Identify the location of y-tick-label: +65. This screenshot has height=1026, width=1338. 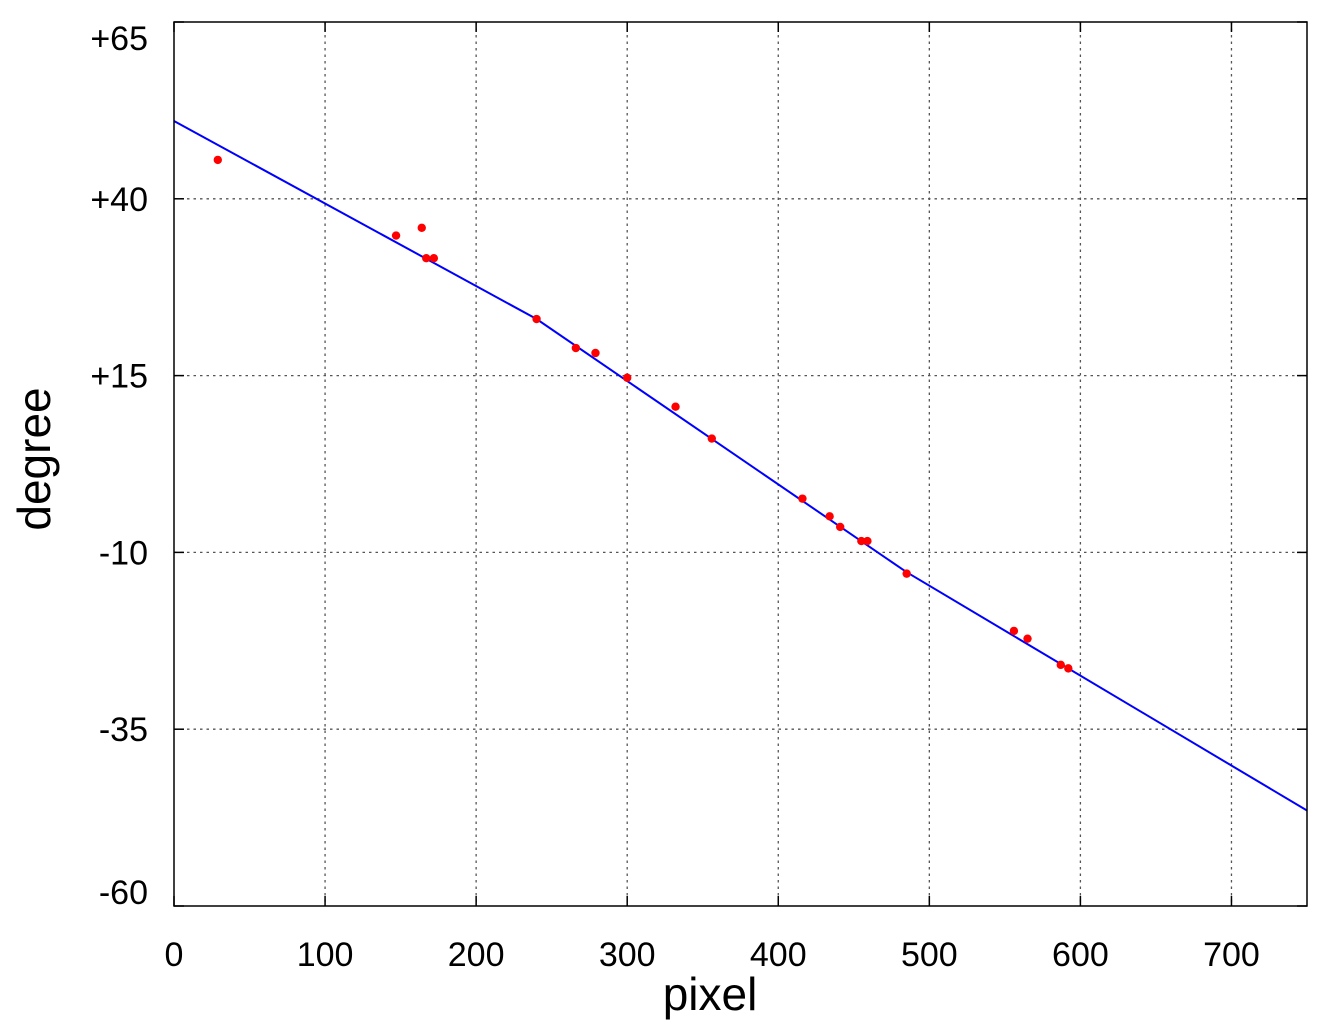
(119, 39).